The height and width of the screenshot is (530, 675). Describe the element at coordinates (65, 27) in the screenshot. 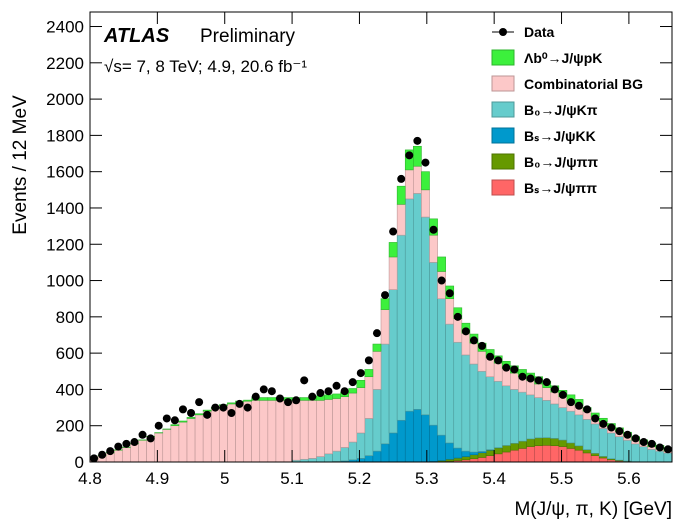

I see `y-tick-label: 2400` at that location.